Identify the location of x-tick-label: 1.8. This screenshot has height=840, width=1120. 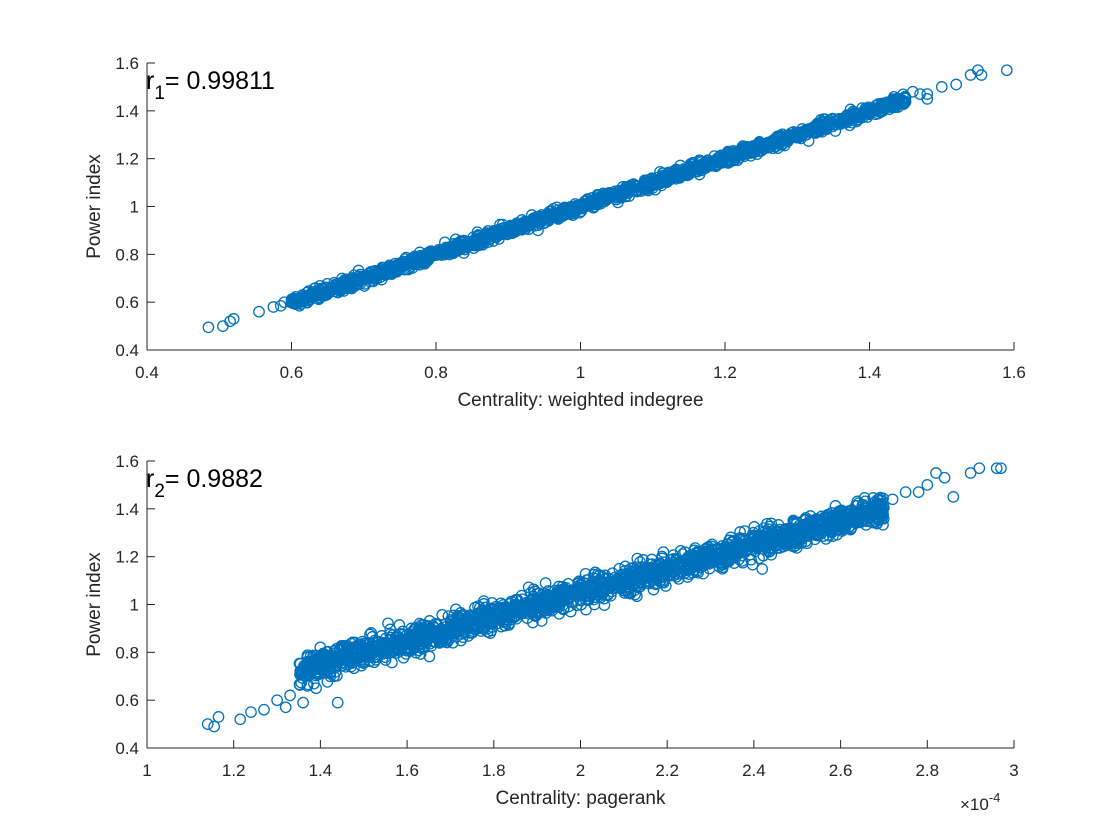
(494, 770).